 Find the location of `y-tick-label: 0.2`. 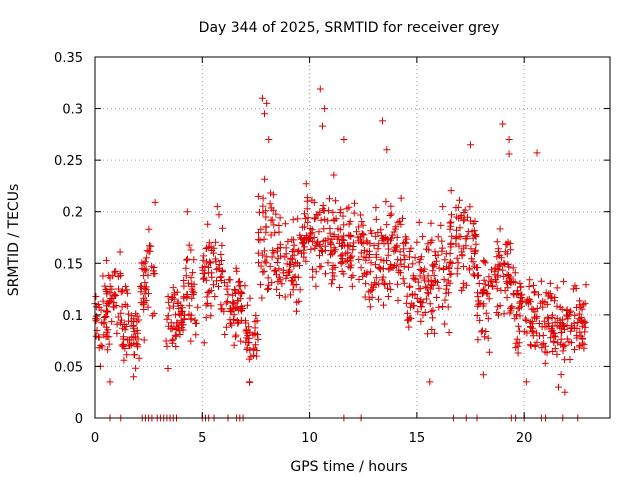

y-tick-label: 0.2 is located at coordinates (72, 213).